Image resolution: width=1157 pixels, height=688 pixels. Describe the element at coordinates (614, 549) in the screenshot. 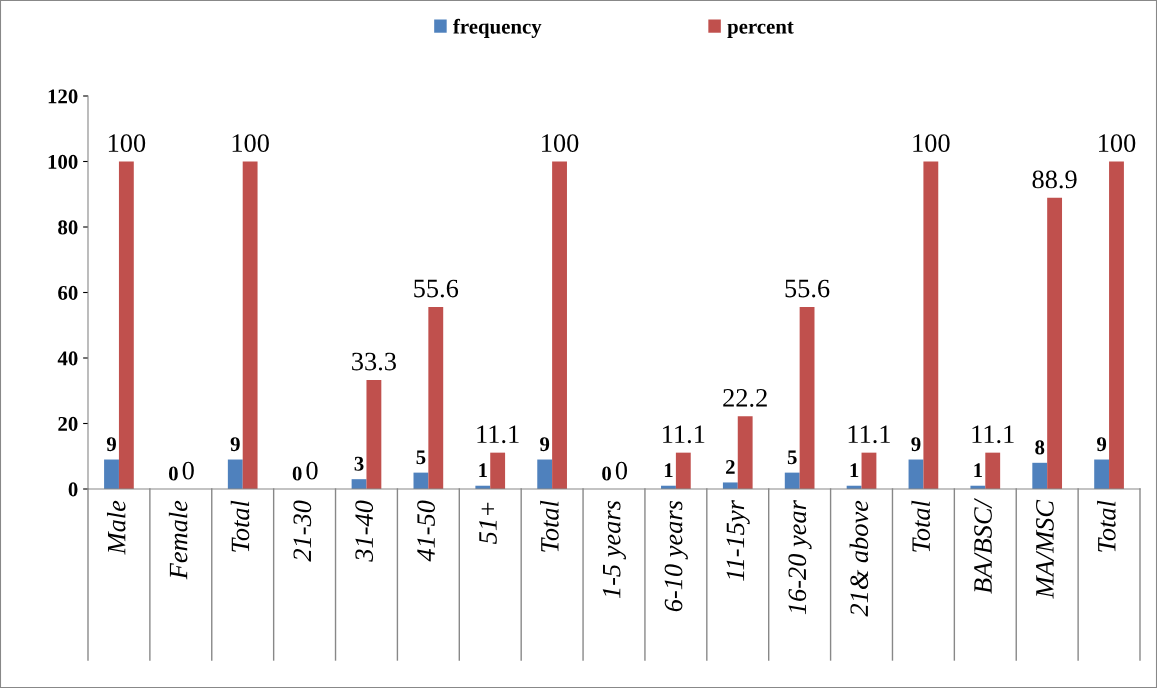

I see `x-tick-label: 1-5 years` at that location.